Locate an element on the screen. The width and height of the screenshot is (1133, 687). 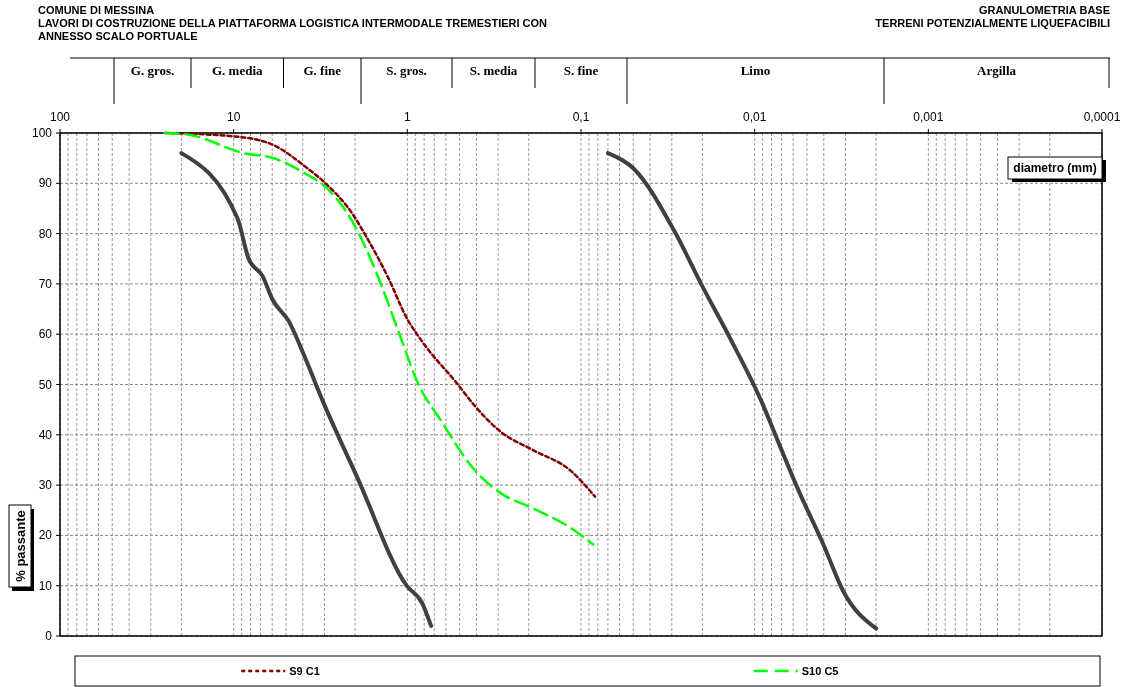
x-tick-label: 0,01 is located at coordinates (754, 117).